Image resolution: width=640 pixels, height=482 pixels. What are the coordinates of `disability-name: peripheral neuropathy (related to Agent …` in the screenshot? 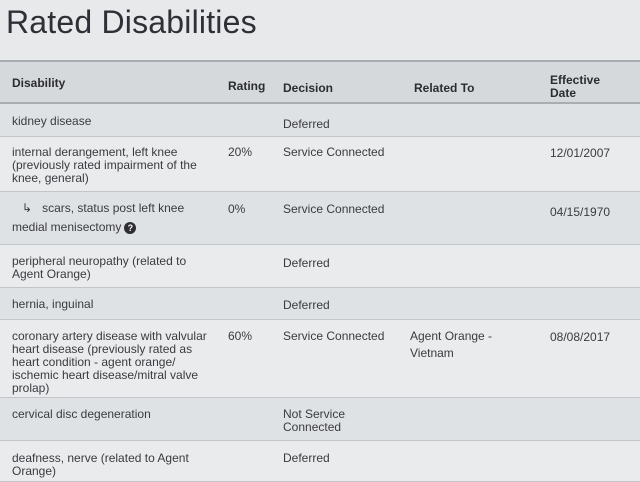 It's located at (99, 267).